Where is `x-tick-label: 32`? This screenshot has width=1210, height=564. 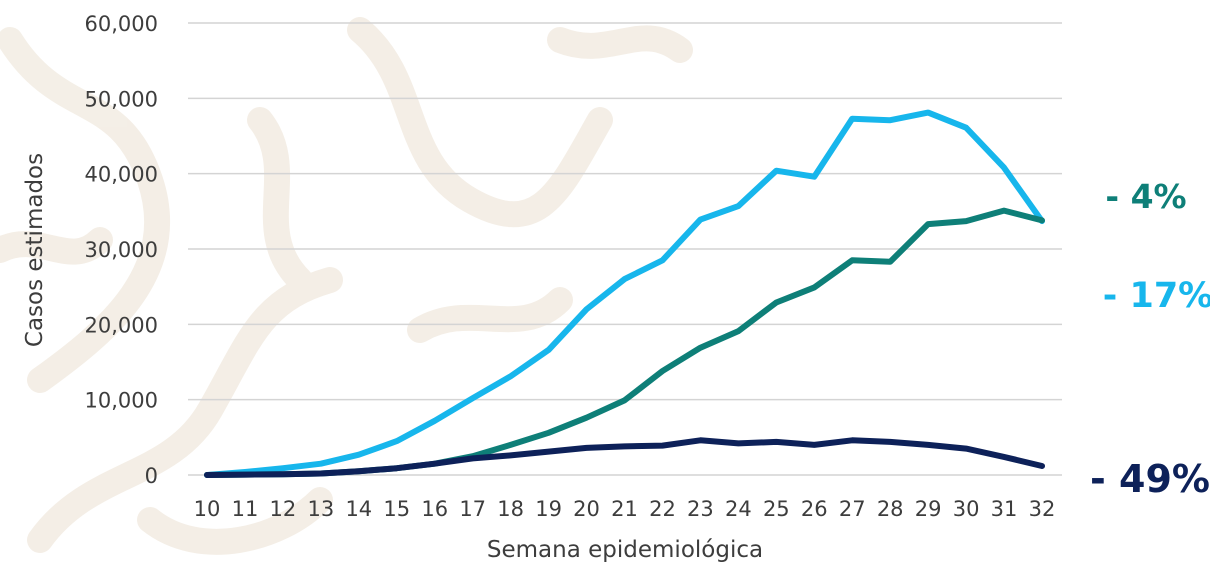
x-tick-label: 32 is located at coordinates (1042, 509).